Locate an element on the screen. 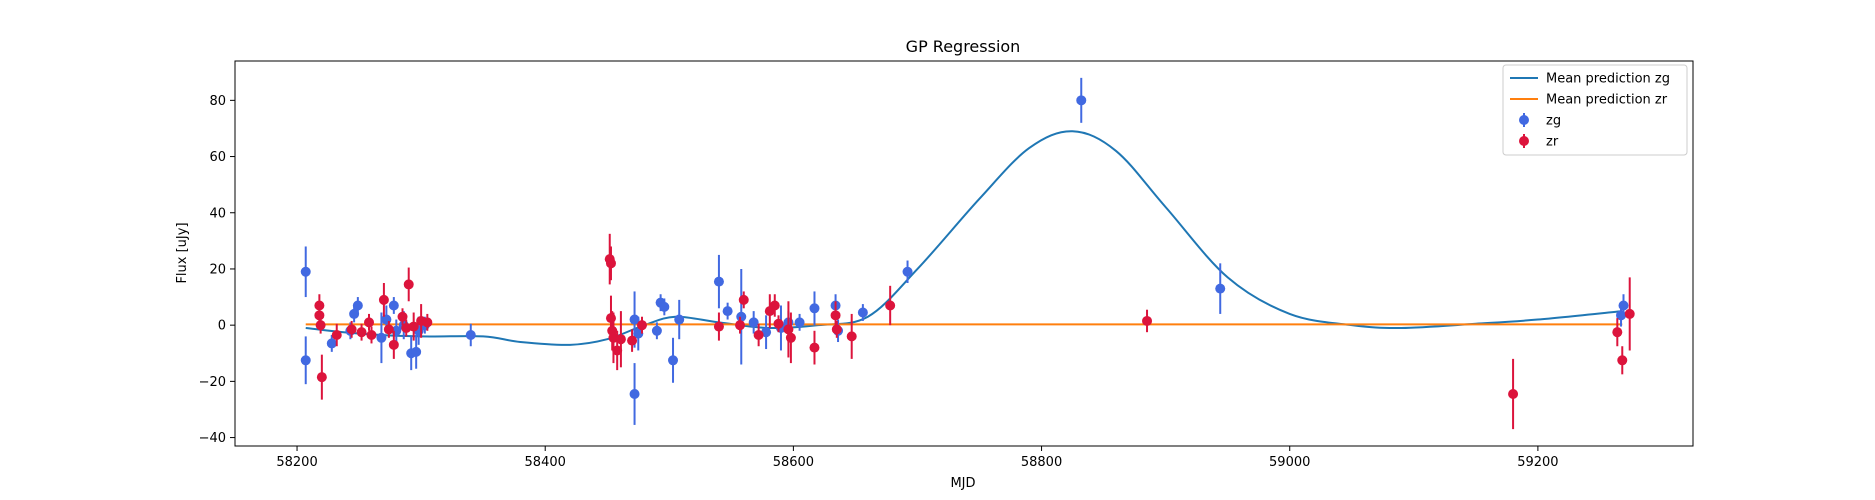  y-tick-label: 20 is located at coordinates (217, 269).